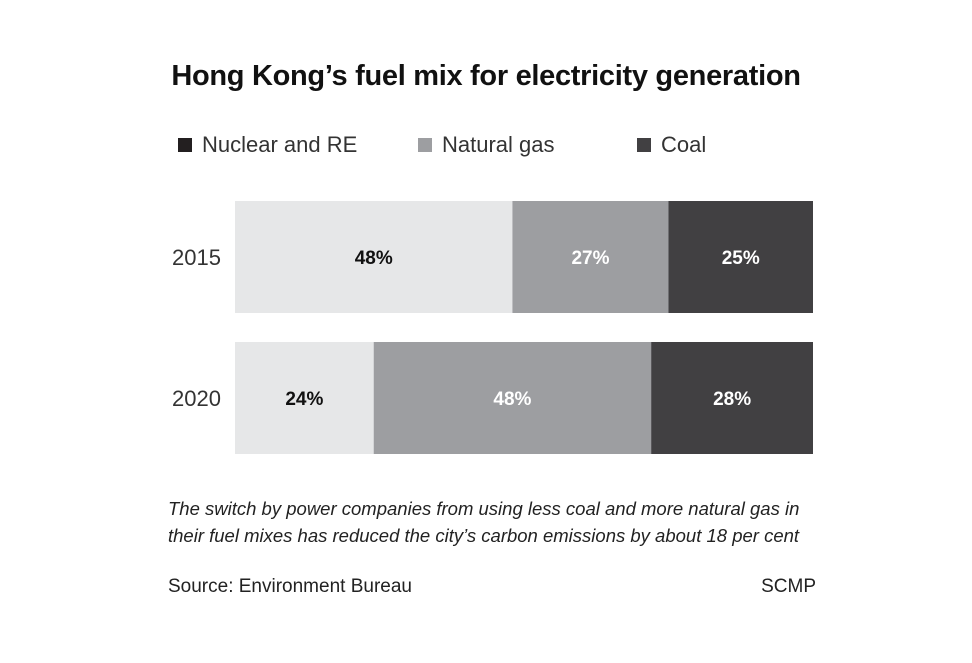 Image resolution: width=972 pixels, height=663 pixels. I want to click on legend-item-nuclear: Nuclear and RE, so click(267, 145).